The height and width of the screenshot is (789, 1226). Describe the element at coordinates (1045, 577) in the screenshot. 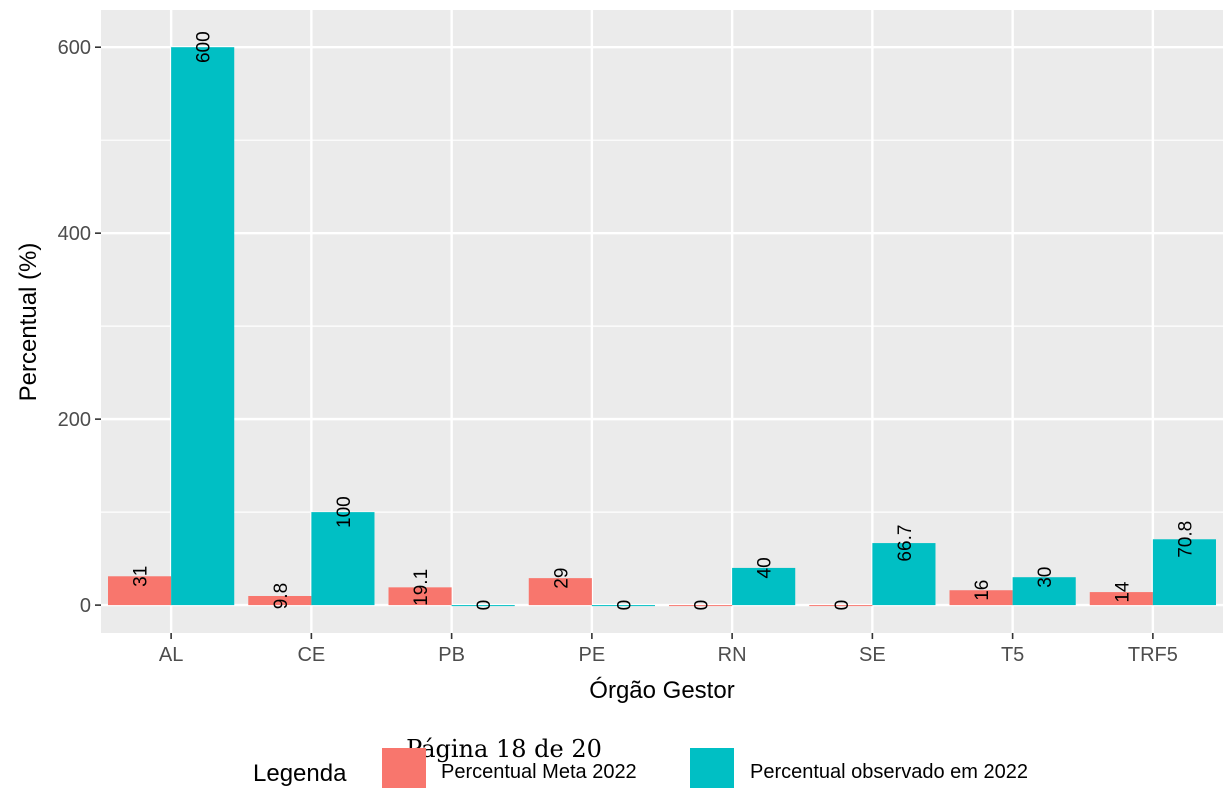

I see `bar-value-label: 30` at that location.